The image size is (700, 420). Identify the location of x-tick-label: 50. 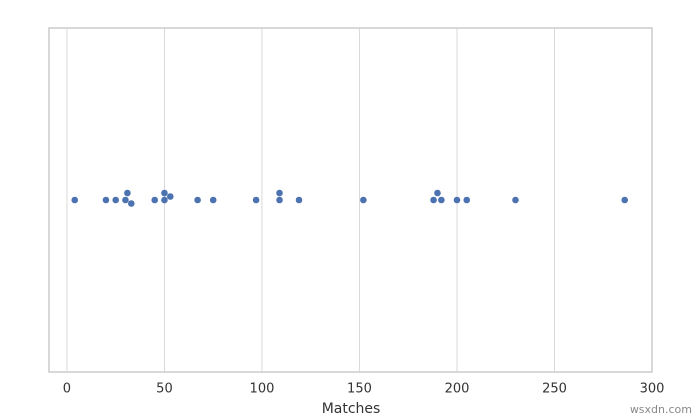
(164, 389).